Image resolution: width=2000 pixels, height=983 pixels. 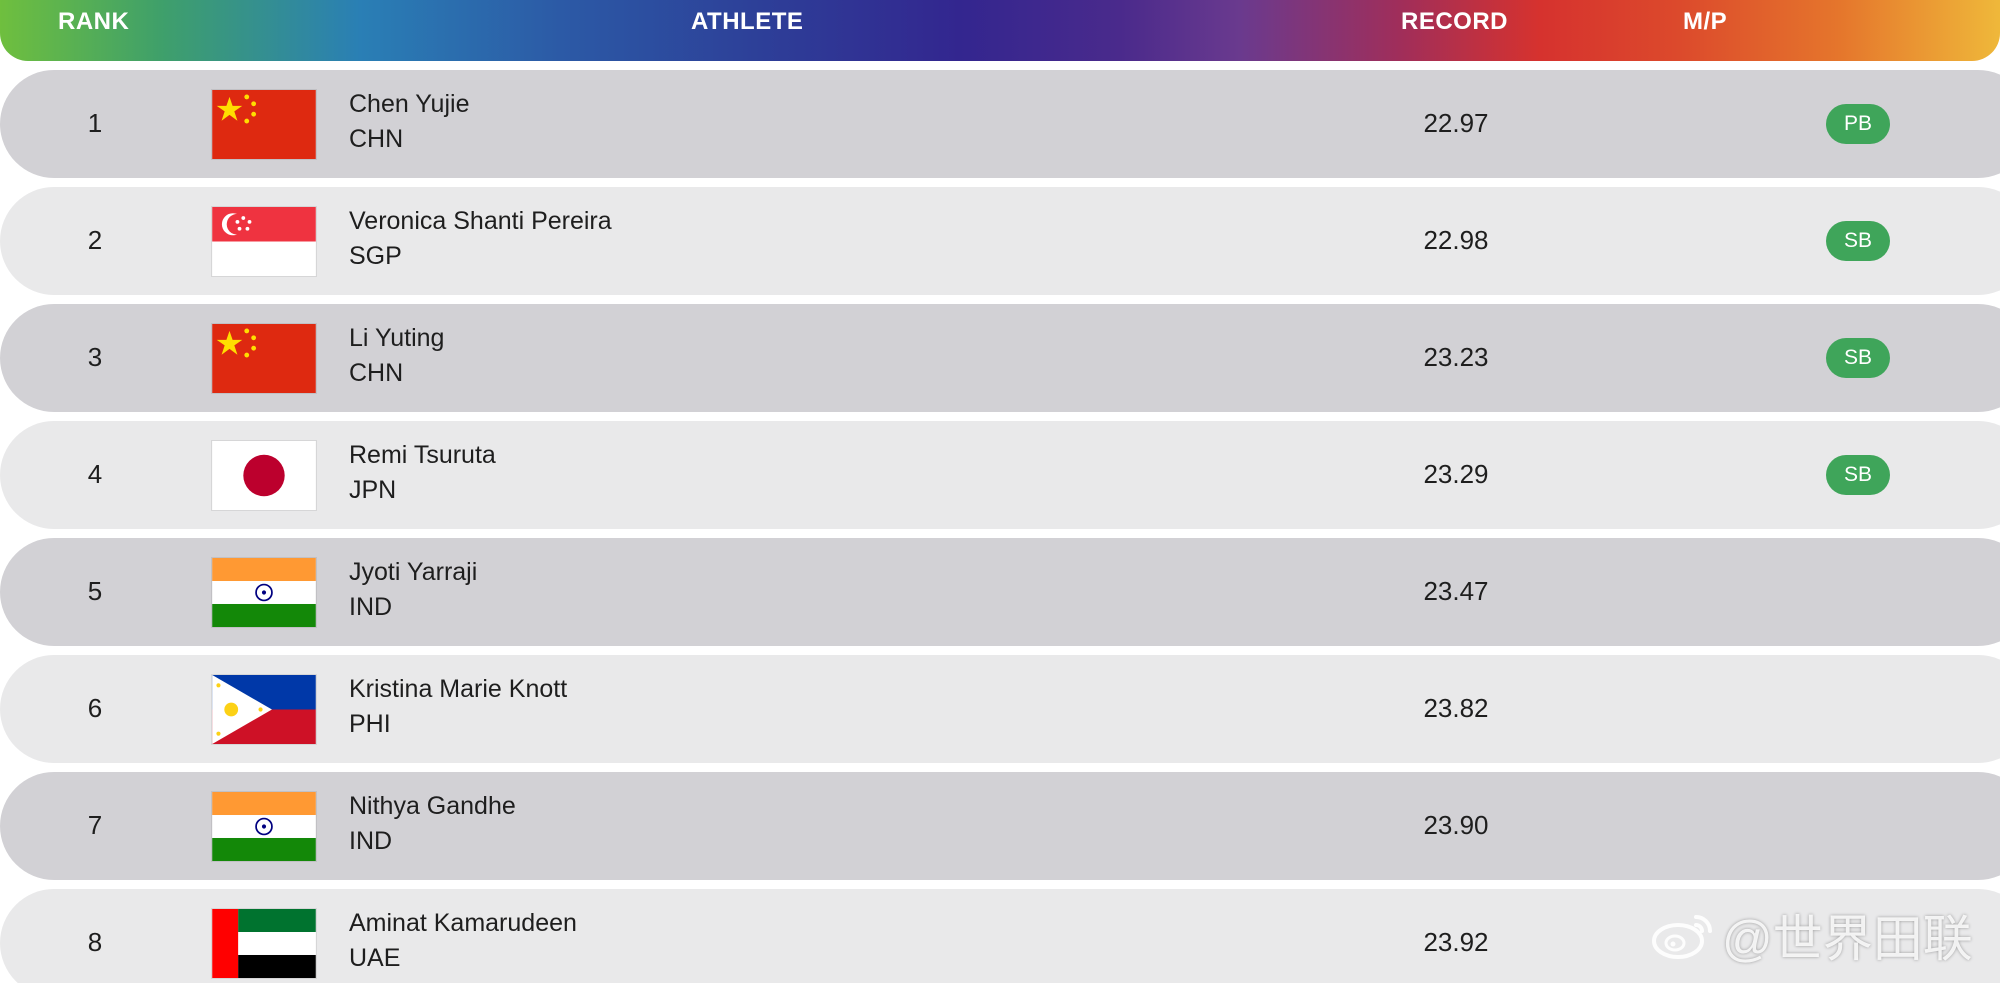 I want to click on uae-flag-icon, so click(x=264, y=943).